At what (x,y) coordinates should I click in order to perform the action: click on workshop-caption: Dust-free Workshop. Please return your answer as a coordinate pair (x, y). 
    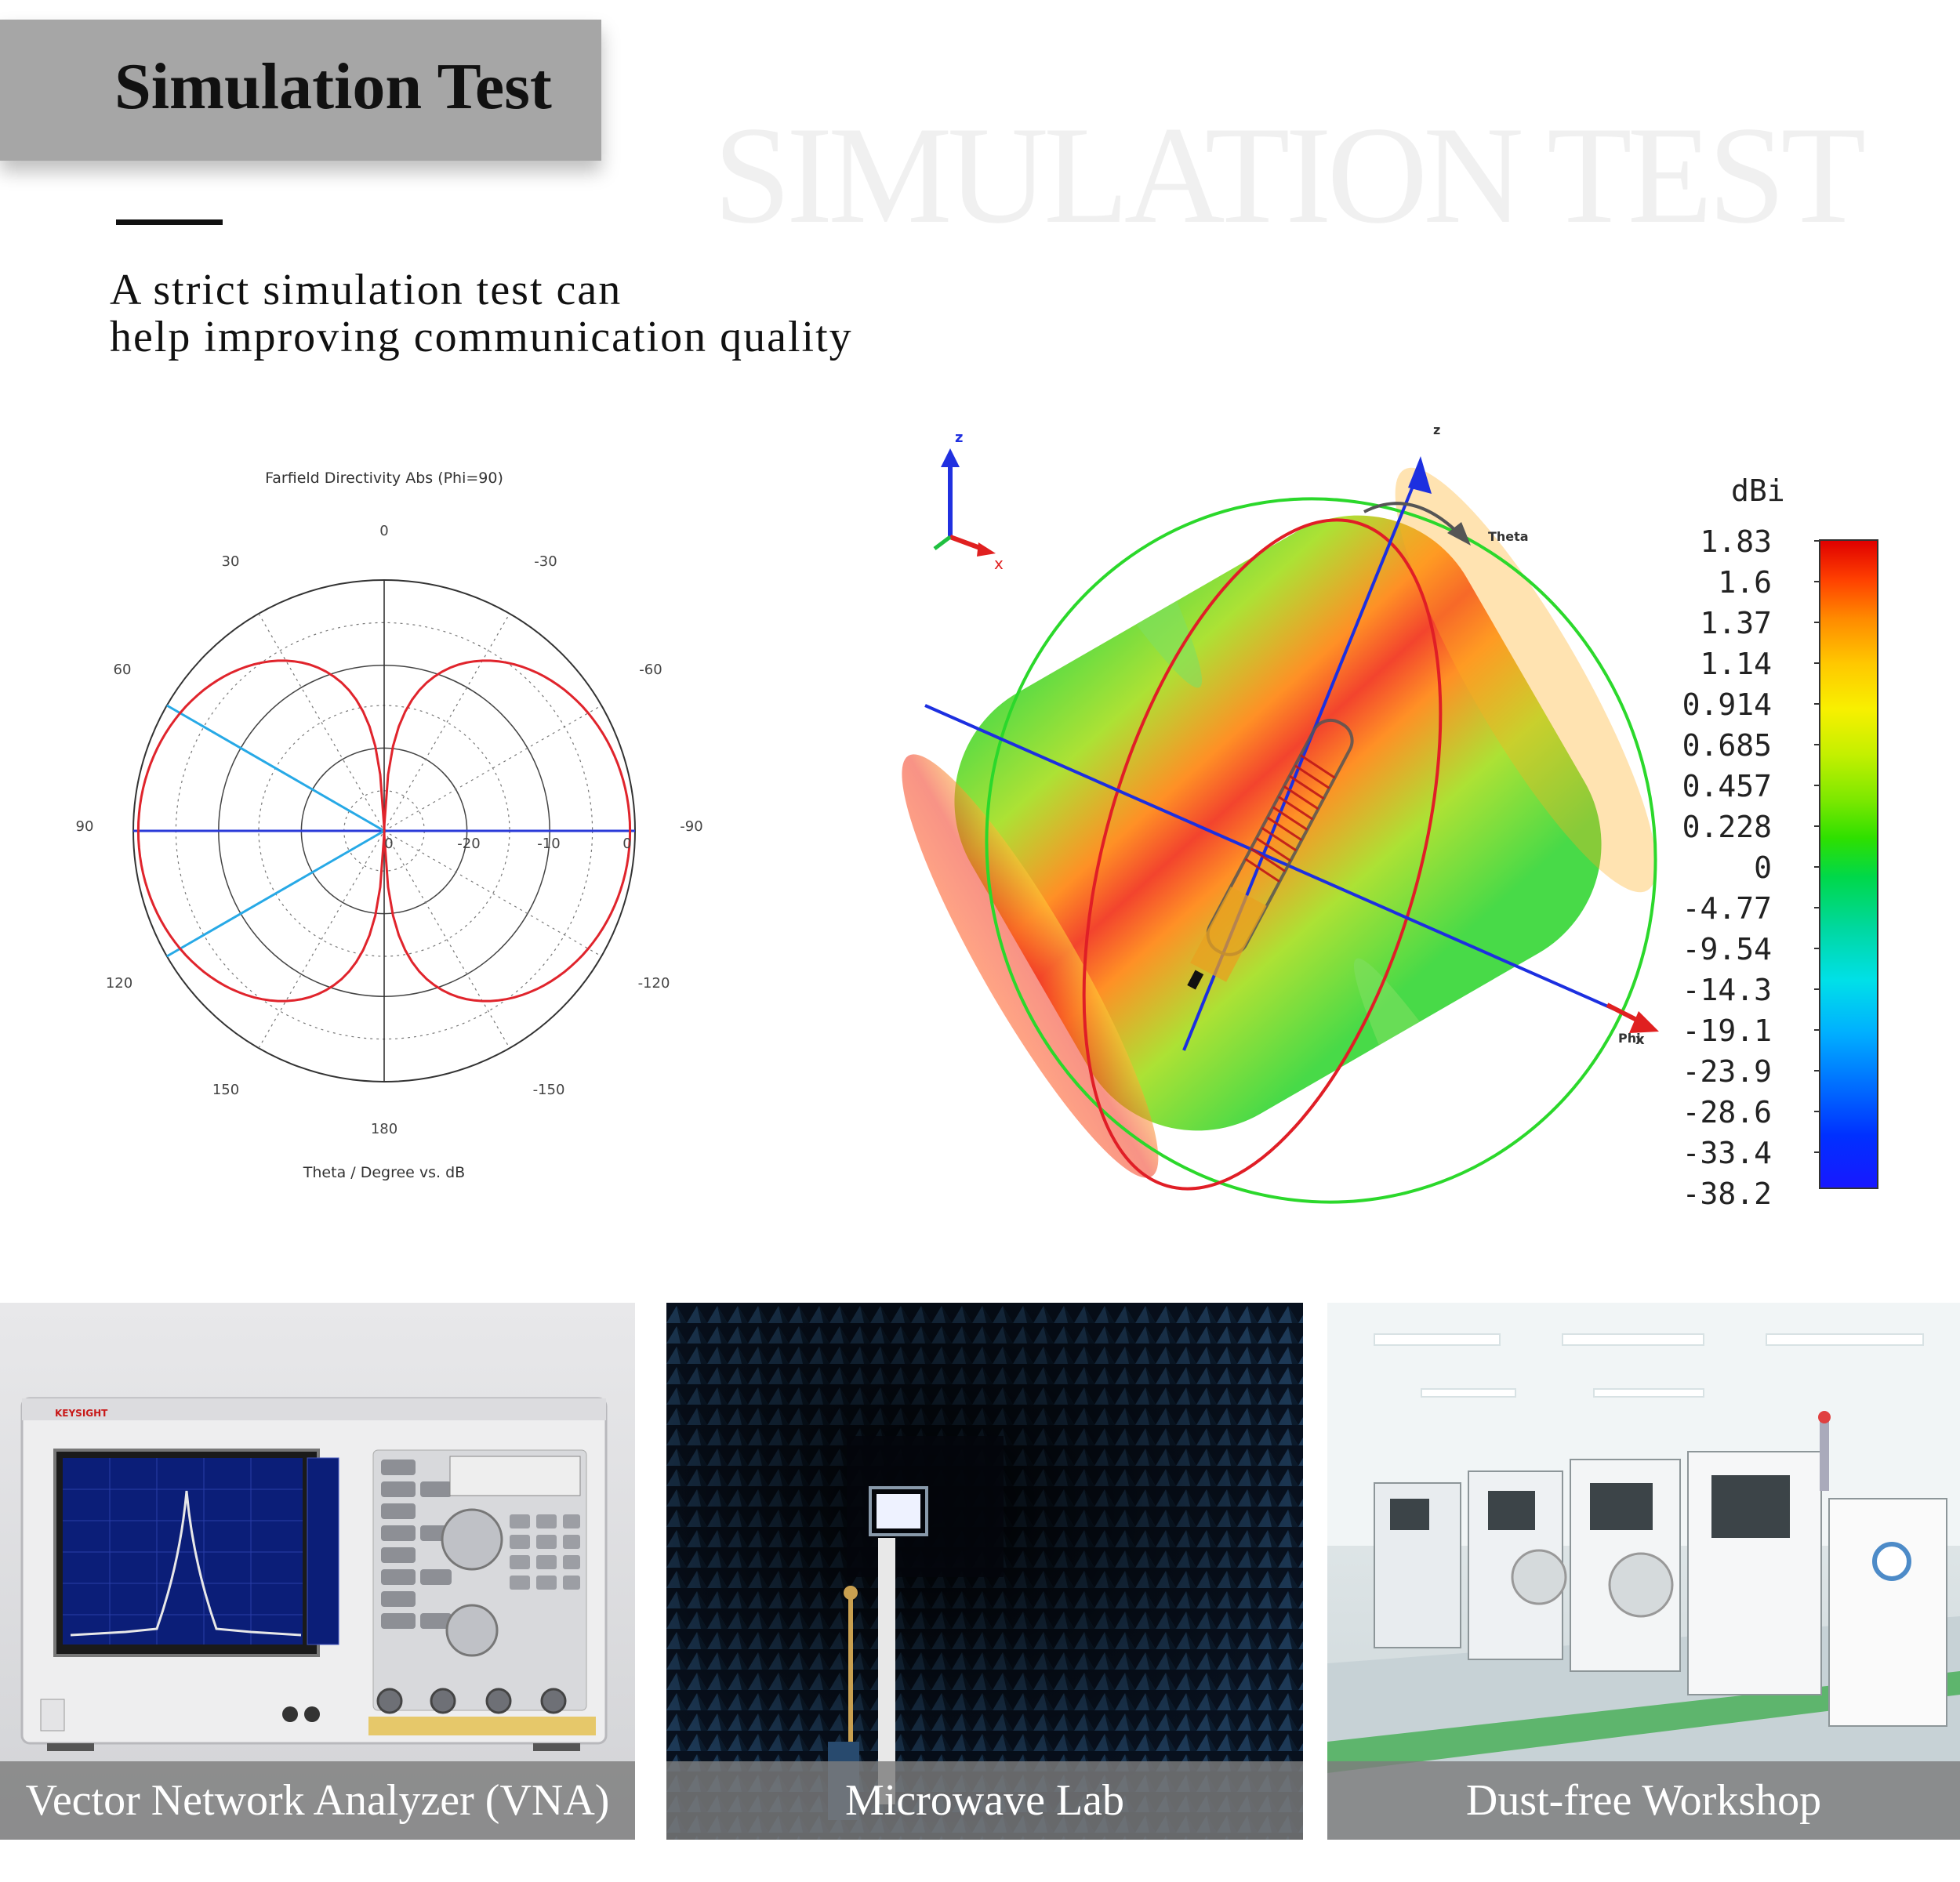
    Looking at the image, I should click on (1644, 1800).